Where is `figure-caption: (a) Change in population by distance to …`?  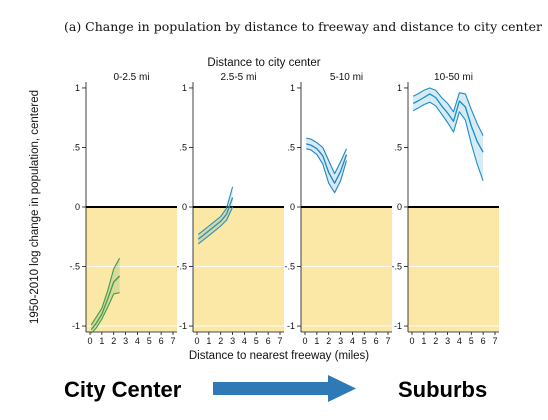
figure-caption: (a) Change in population by distance to … is located at coordinates (303, 26).